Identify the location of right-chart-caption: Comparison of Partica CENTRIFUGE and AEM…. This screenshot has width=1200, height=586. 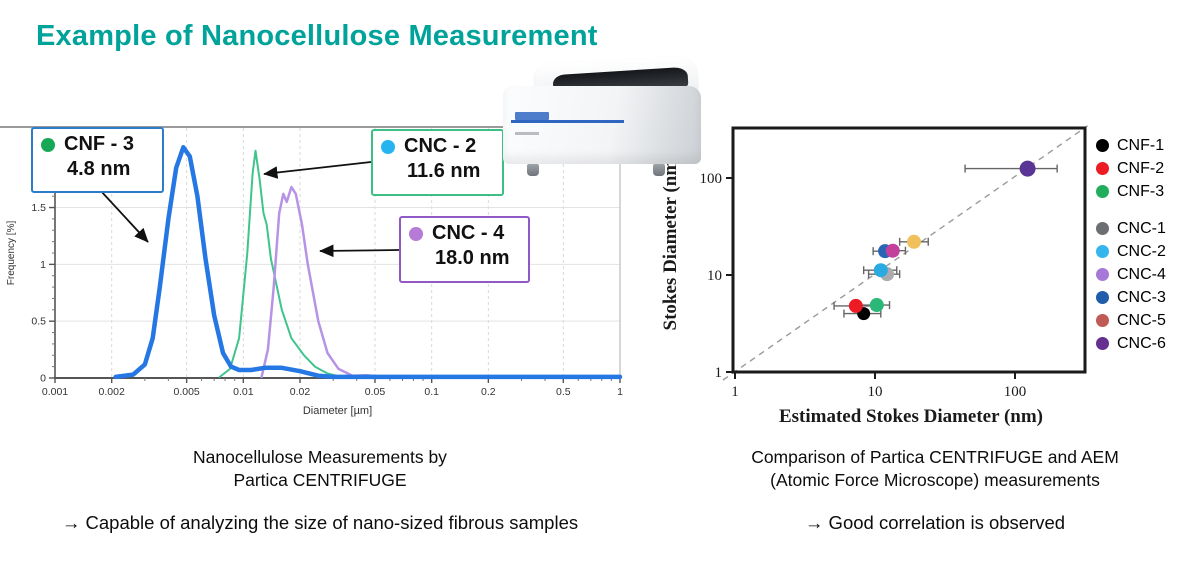
(935, 469).